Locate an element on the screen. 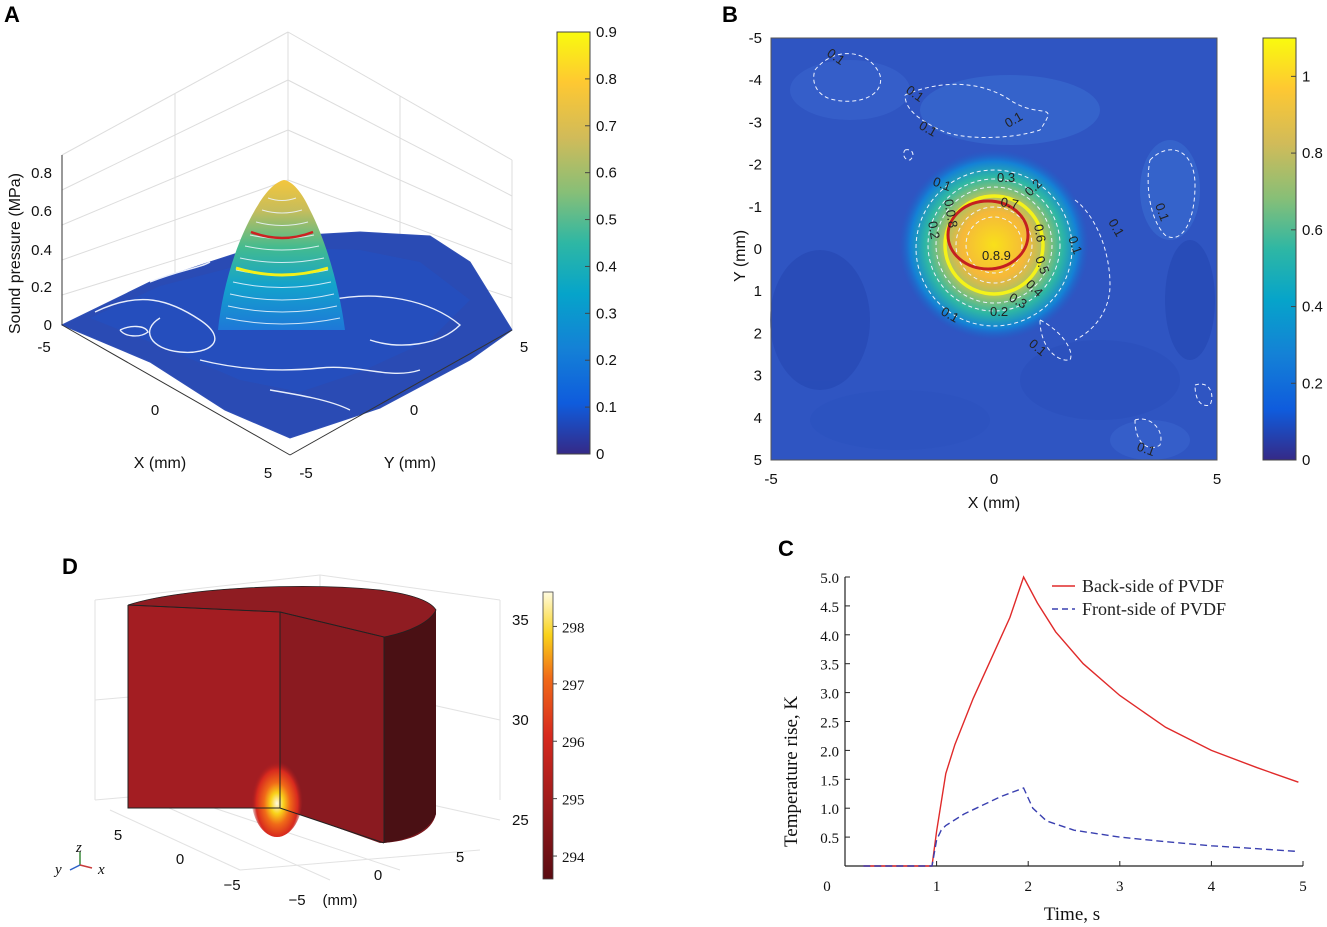 This screenshot has height=927, width=1327. volume-front-face is located at coordinates (204, 706).